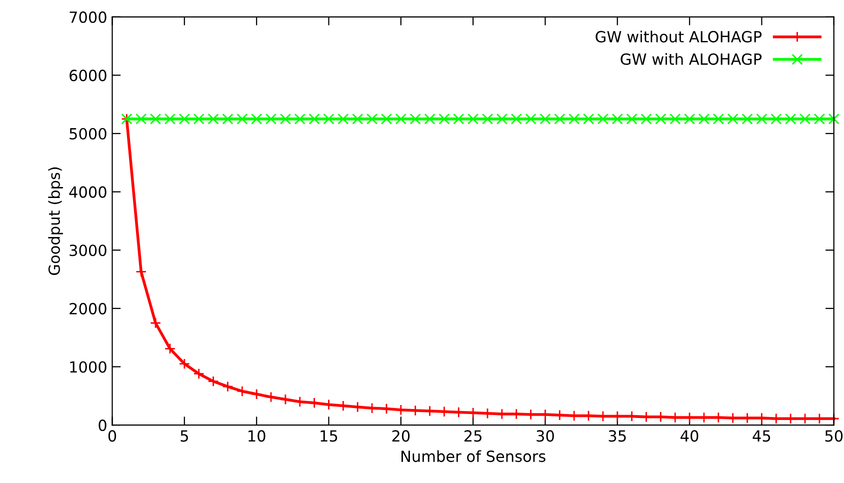 This screenshot has height=483, width=844. What do you see at coordinates (88, 250) in the screenshot?
I see `y-tick-label: 3000` at bounding box center [88, 250].